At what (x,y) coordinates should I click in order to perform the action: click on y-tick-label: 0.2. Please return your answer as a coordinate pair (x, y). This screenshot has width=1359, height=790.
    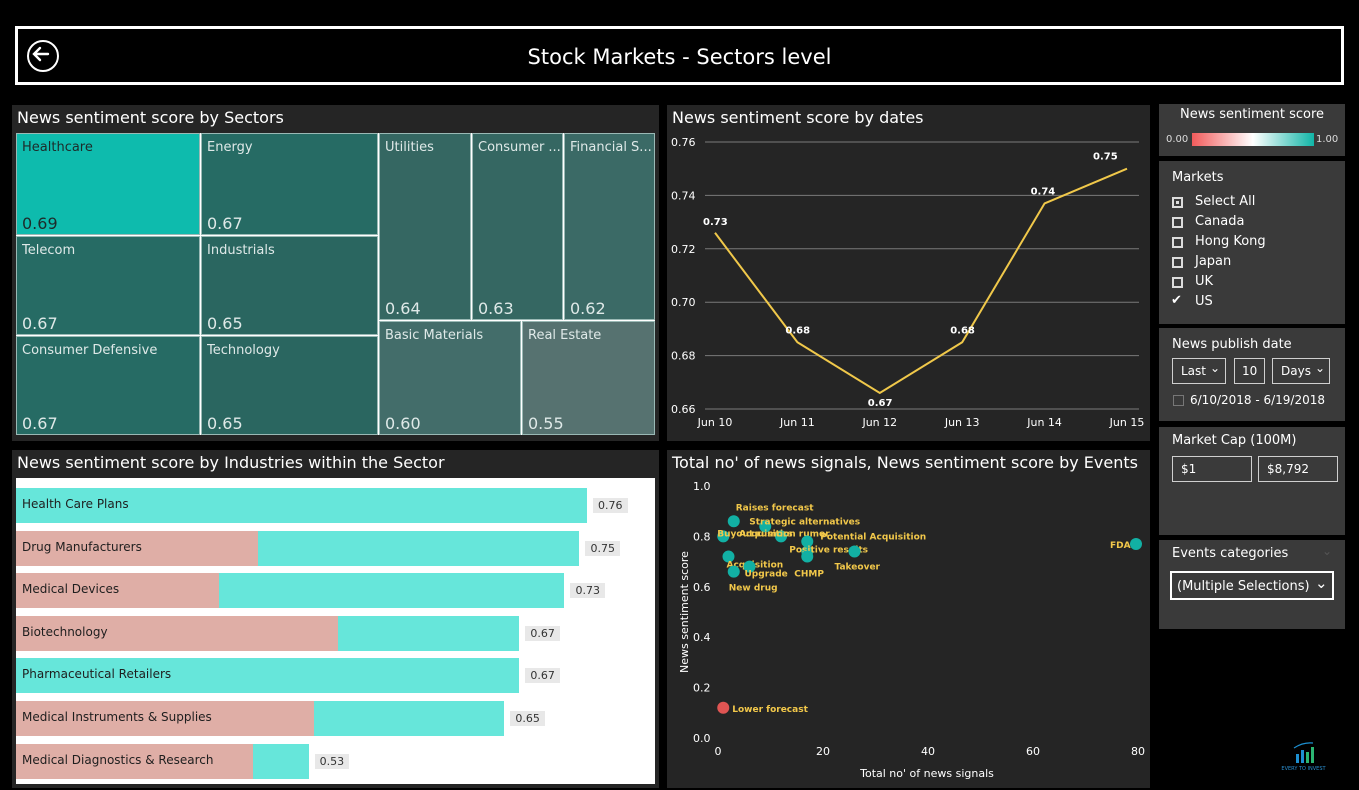
    Looking at the image, I should click on (702, 688).